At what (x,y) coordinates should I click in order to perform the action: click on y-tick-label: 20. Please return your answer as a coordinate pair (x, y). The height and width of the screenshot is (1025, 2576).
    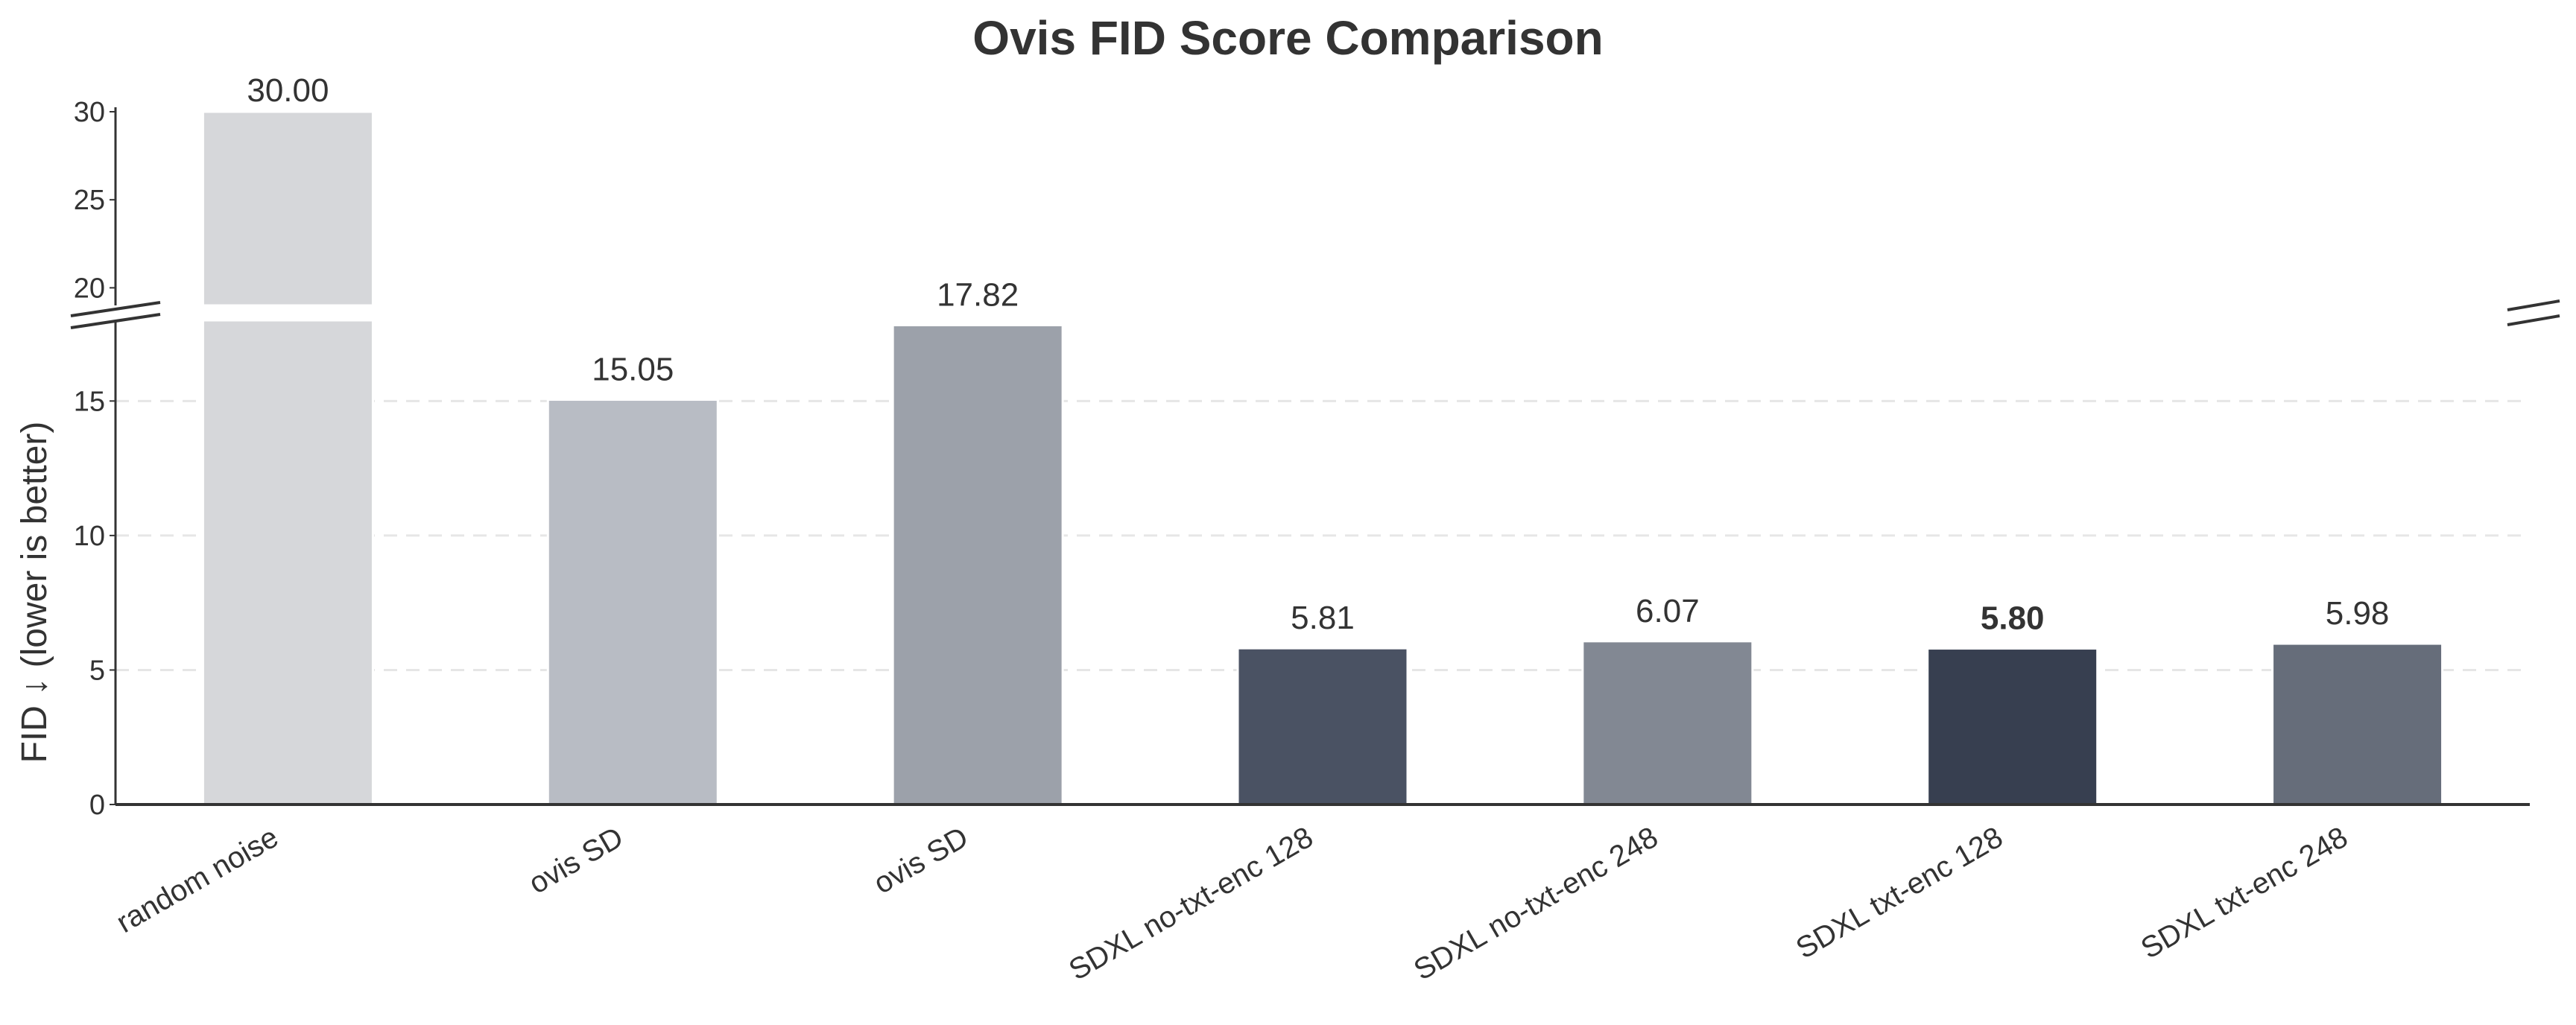
    Looking at the image, I should click on (89, 289).